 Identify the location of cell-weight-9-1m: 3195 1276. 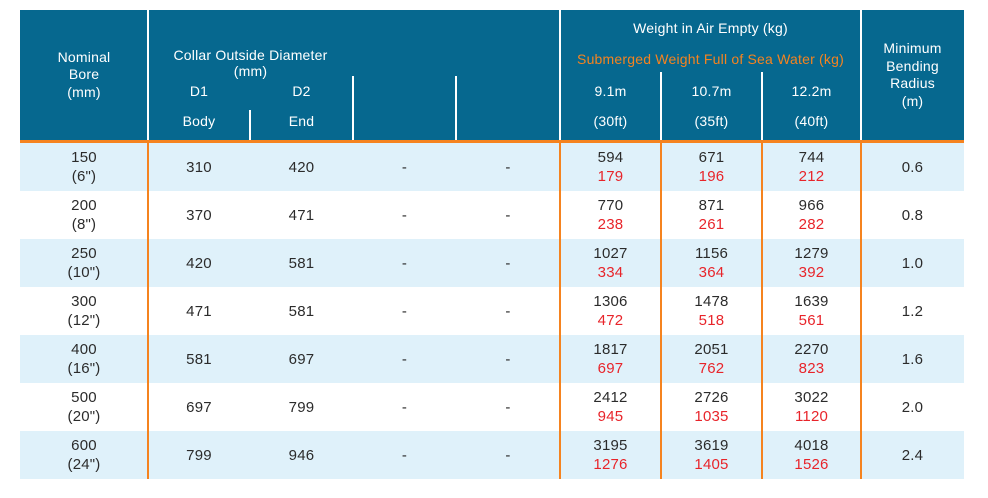
(610, 455).